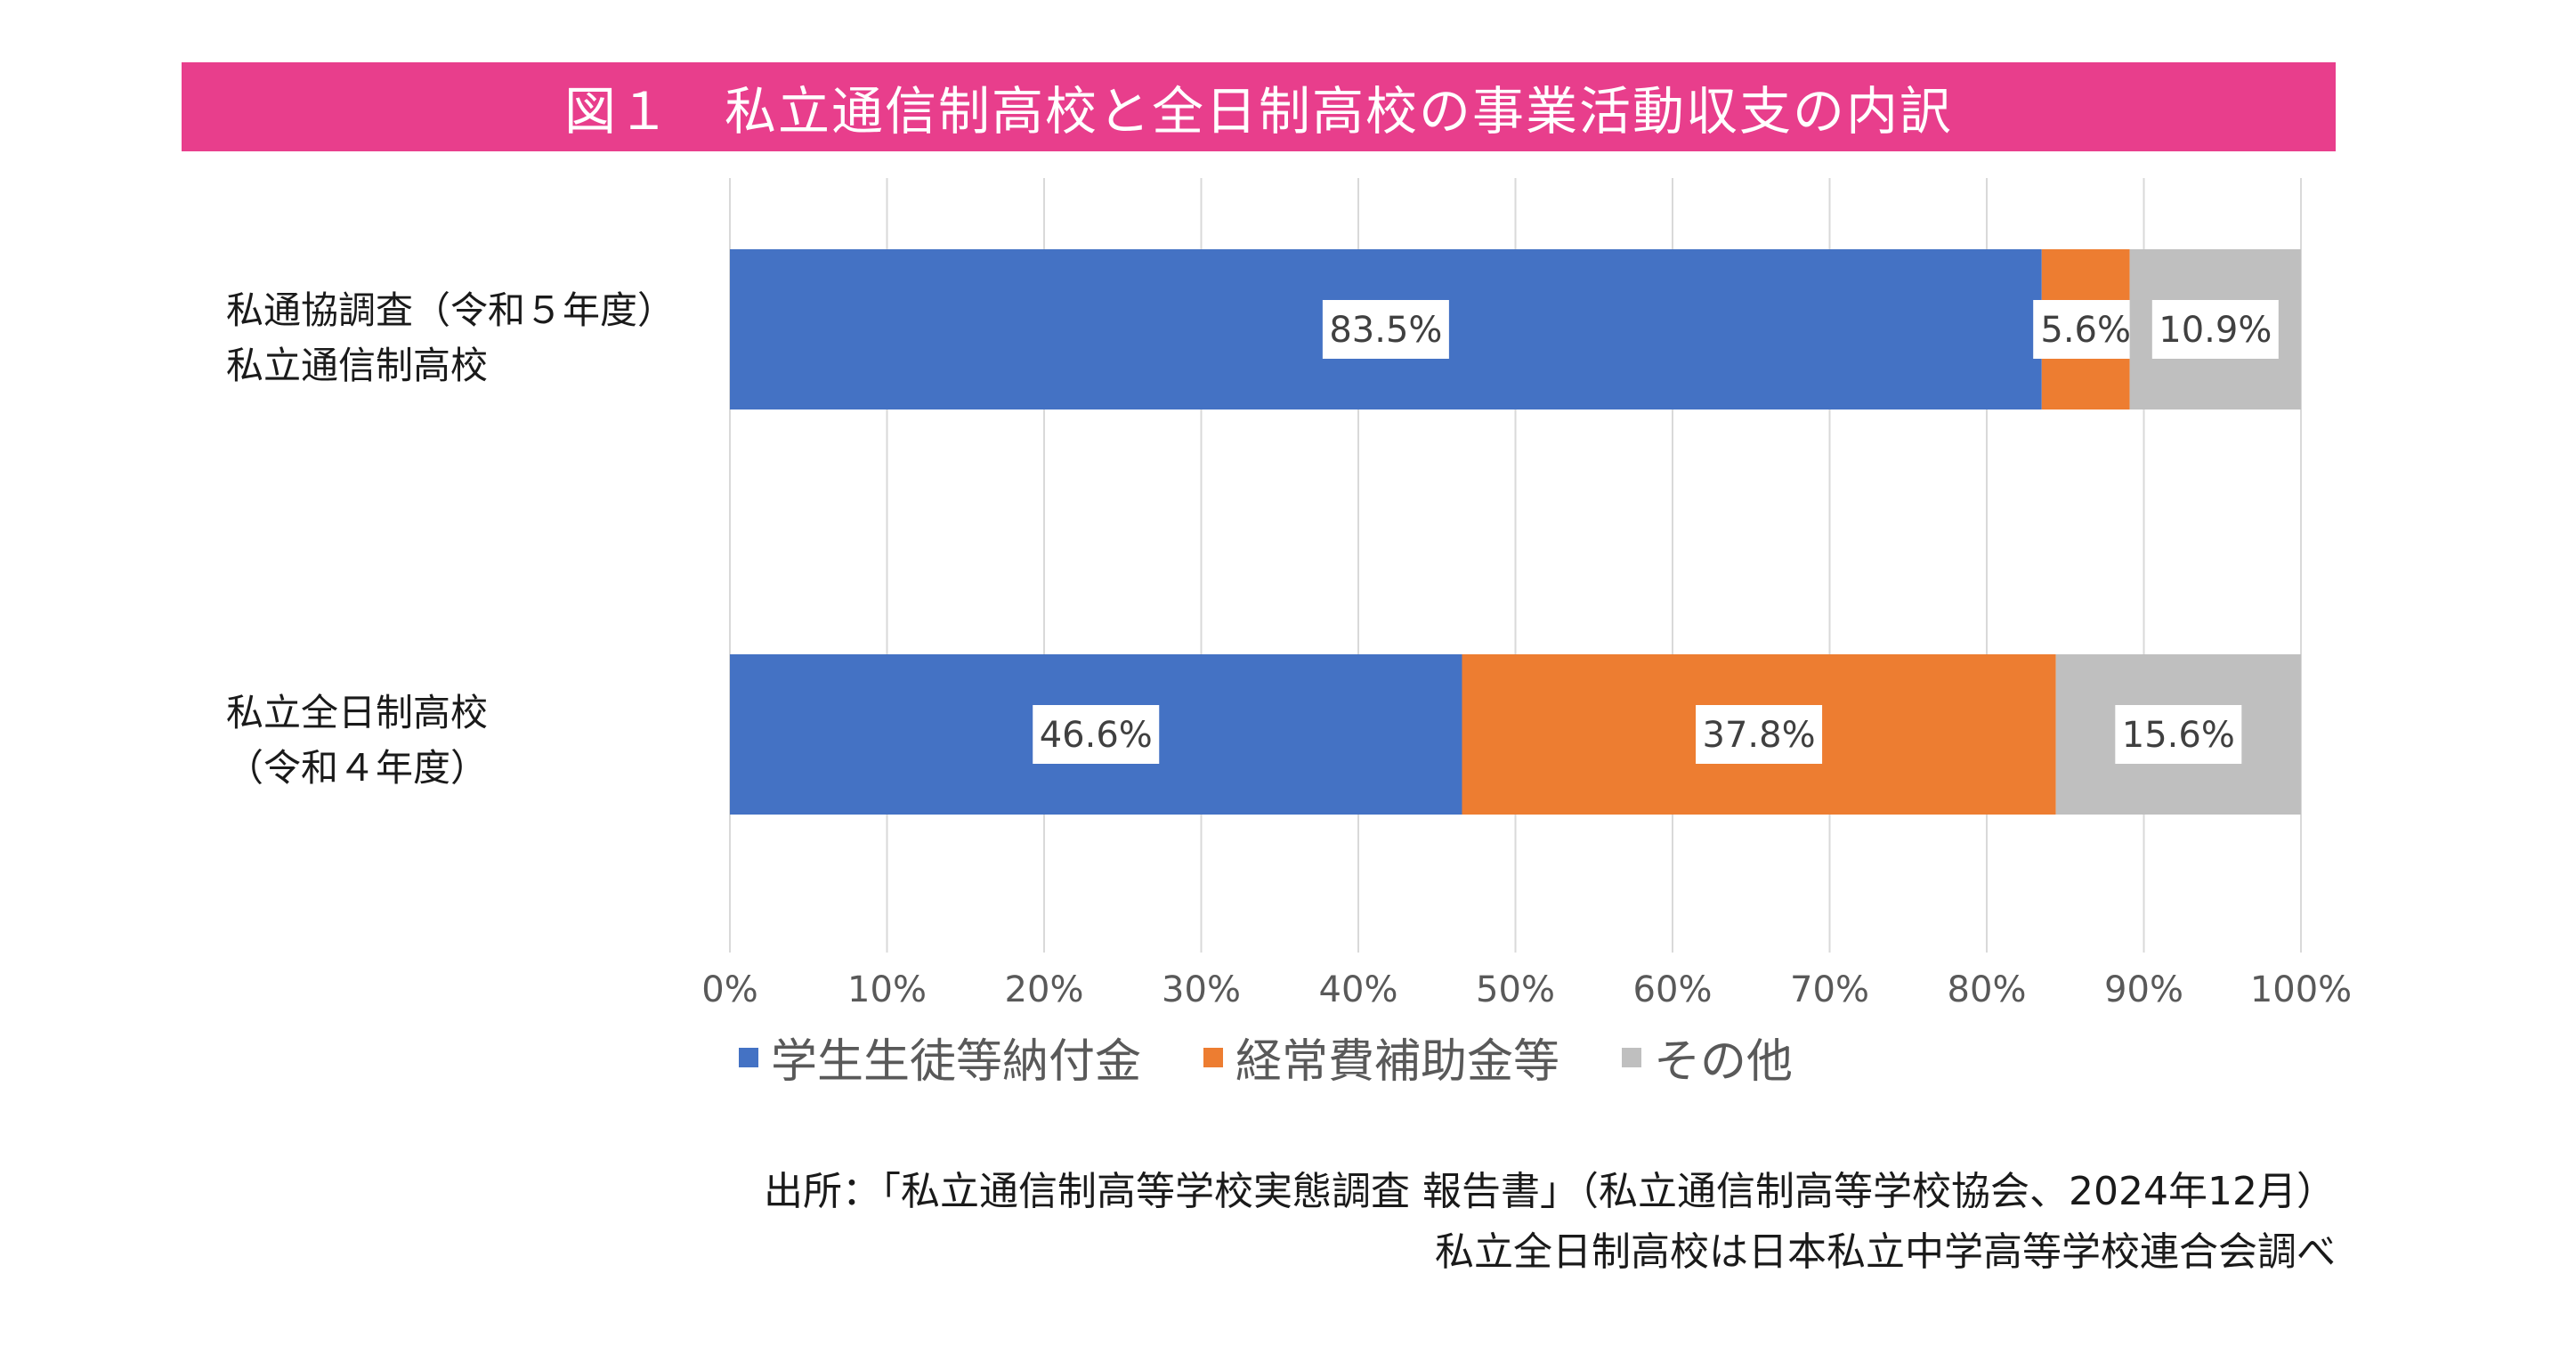 This screenshot has width=2576, height=1346. I want to click on data-label: 46.6%, so click(1096, 735).